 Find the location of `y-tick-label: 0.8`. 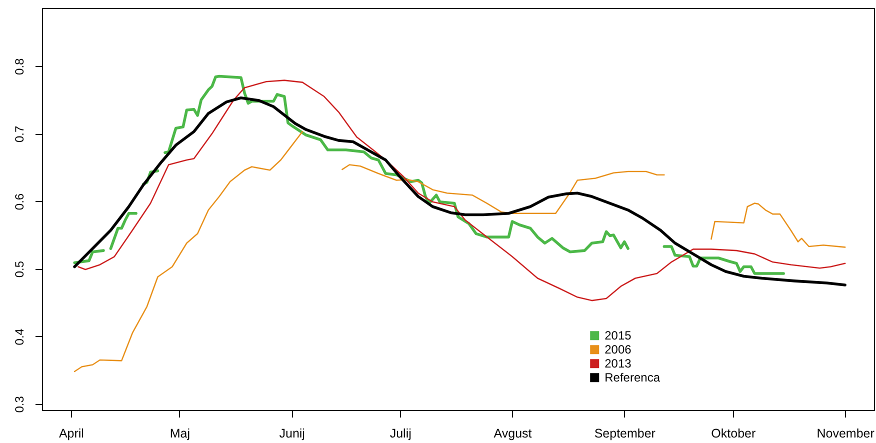

y-tick-label: 0.8 is located at coordinates (19, 66).